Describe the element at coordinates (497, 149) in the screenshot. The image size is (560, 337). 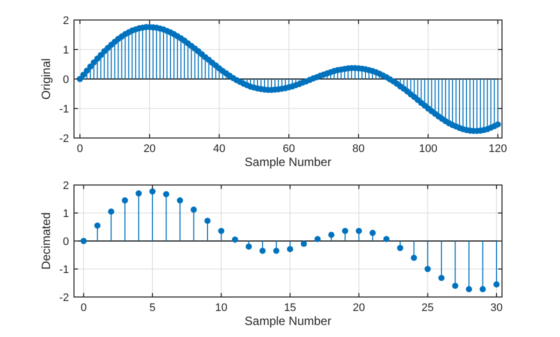
I see `x-tick-label: 120` at that location.